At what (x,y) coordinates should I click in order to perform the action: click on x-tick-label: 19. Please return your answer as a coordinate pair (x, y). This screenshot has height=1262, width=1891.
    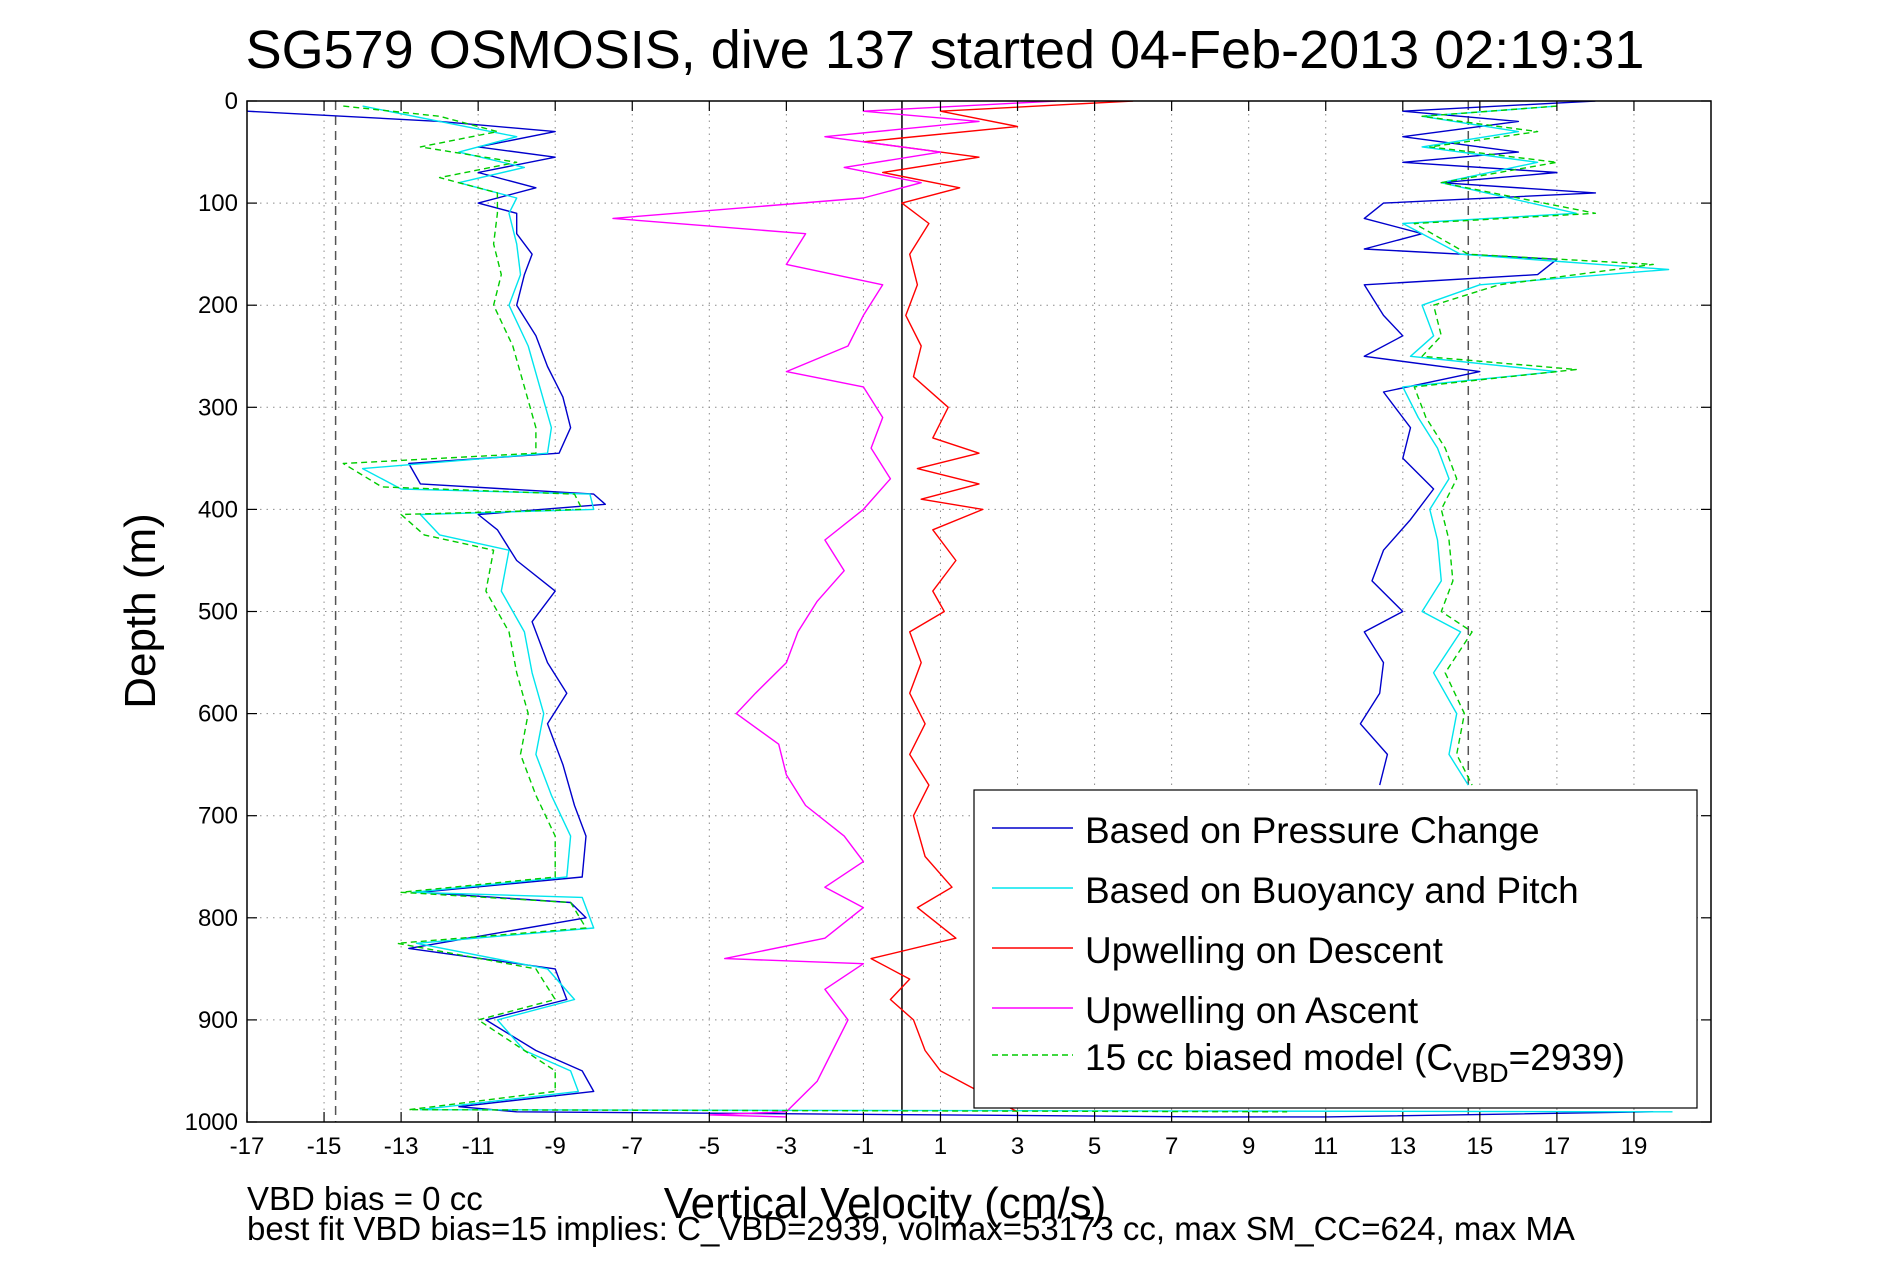
    Looking at the image, I should click on (1634, 1146).